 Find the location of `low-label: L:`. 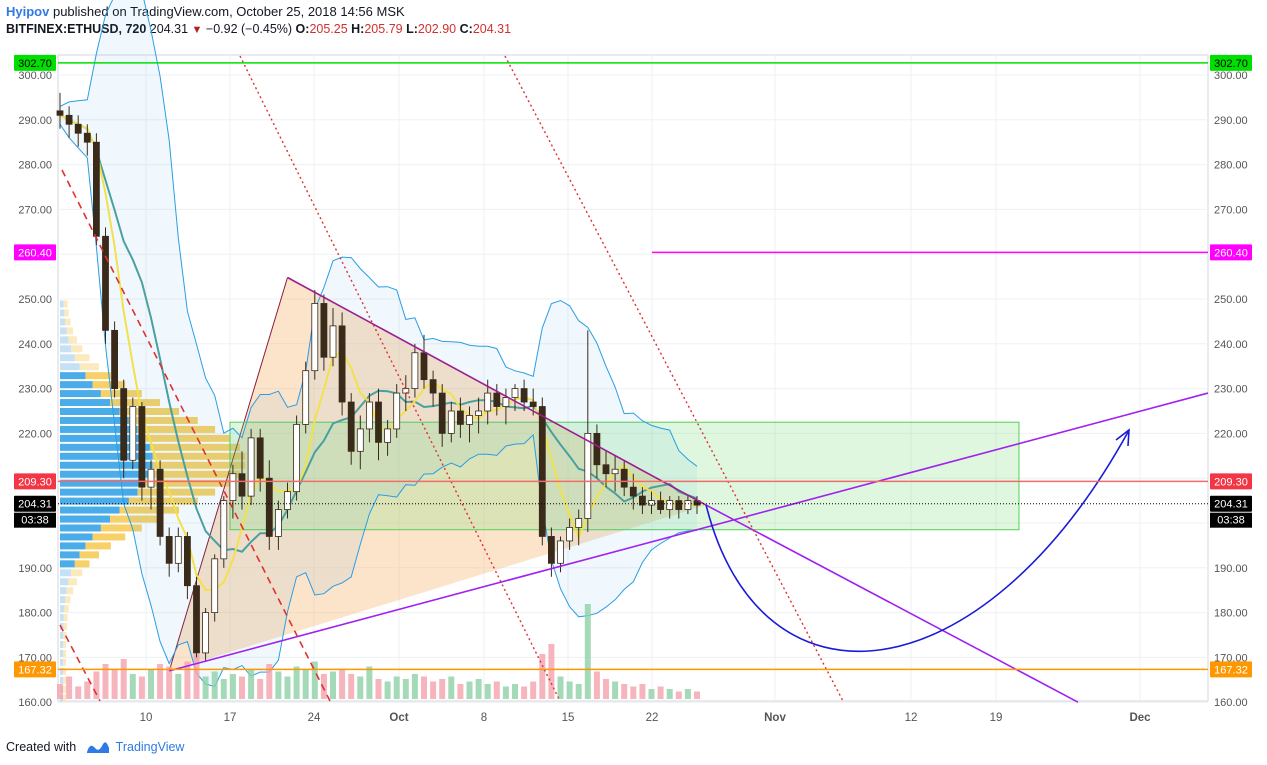

low-label: L: is located at coordinates (412, 29).